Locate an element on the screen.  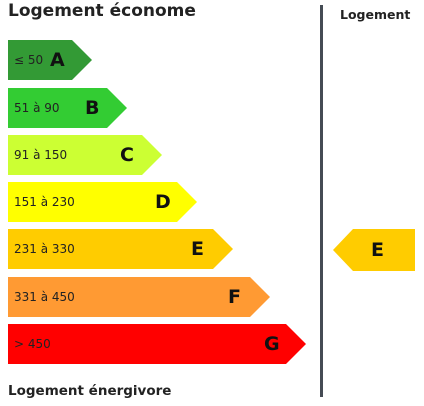
energy-class-arrow-a is located at coordinates (50, 60).